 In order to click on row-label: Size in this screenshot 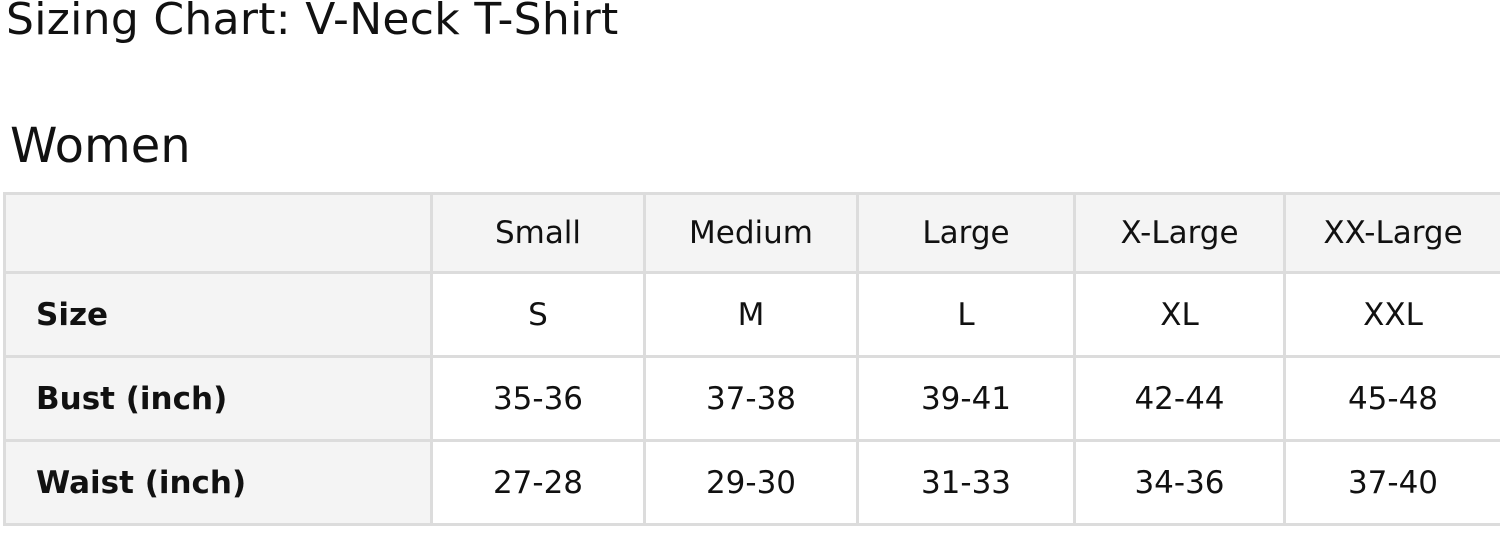, I will do `click(218, 314)`.